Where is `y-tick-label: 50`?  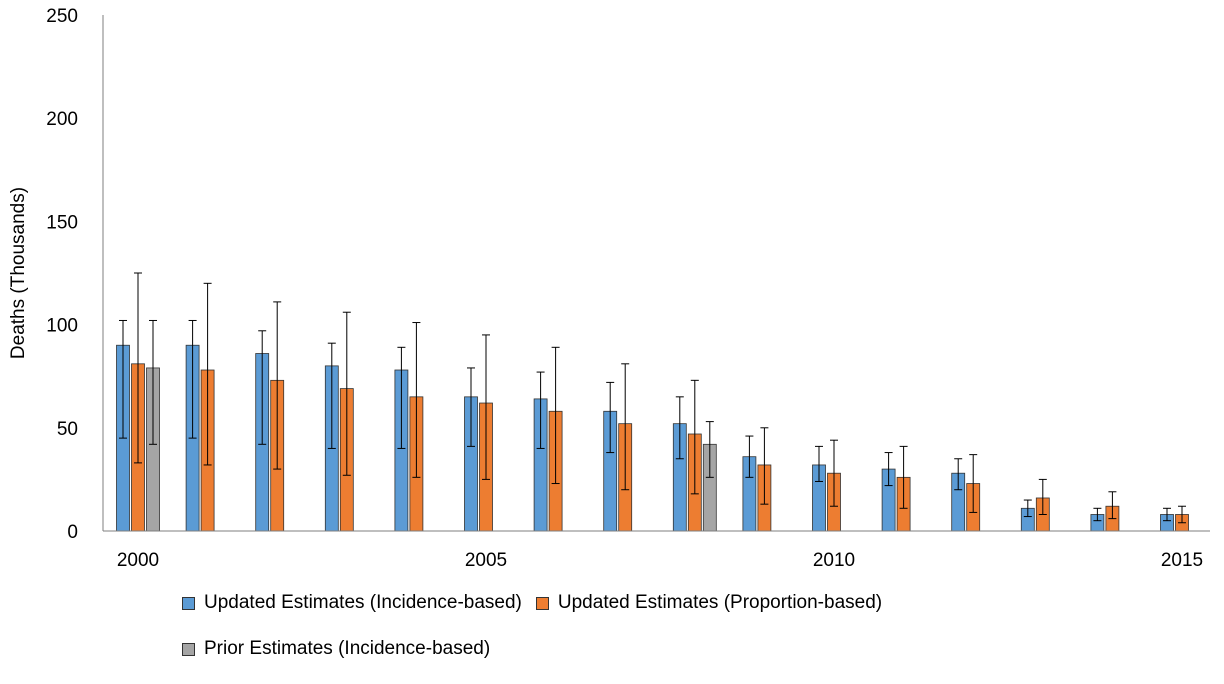 y-tick-label: 50 is located at coordinates (67, 429).